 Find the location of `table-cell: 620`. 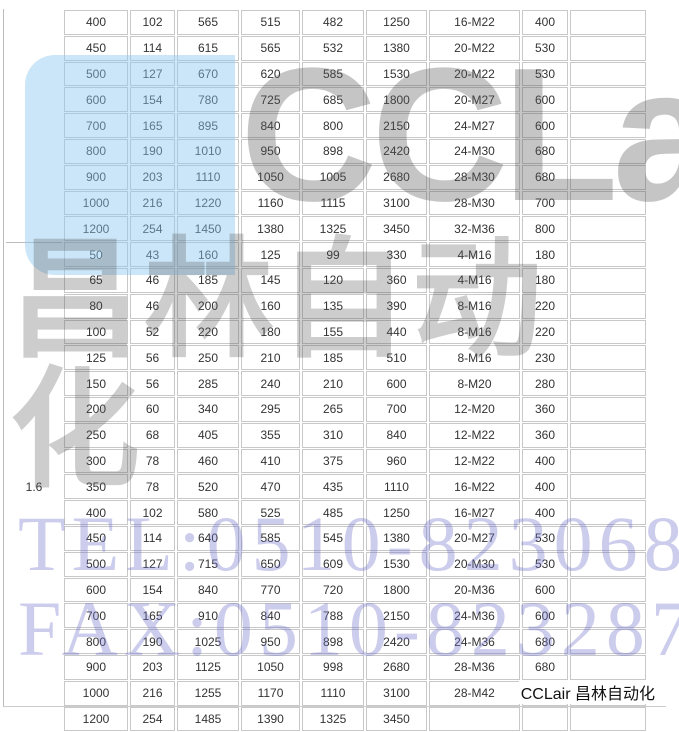

table-cell: 620 is located at coordinates (270, 74).